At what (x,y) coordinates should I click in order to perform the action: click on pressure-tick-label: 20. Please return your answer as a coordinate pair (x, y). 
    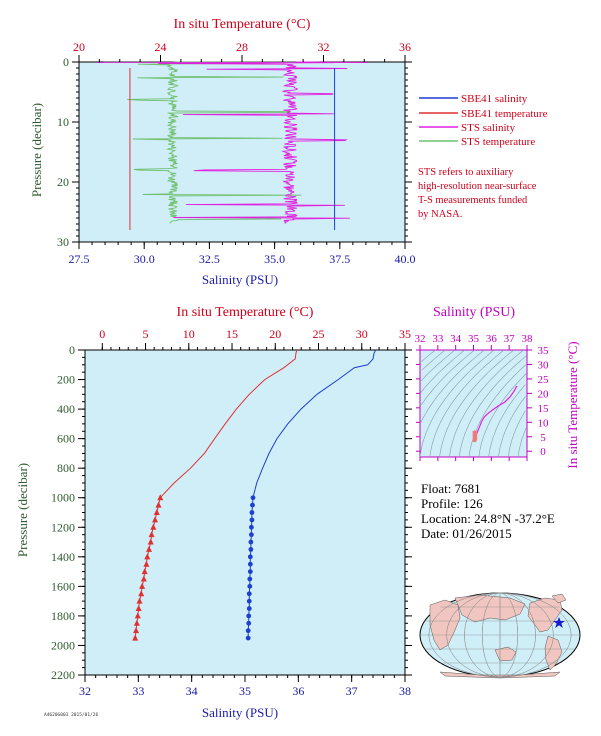
    Looking at the image, I should click on (63, 182).